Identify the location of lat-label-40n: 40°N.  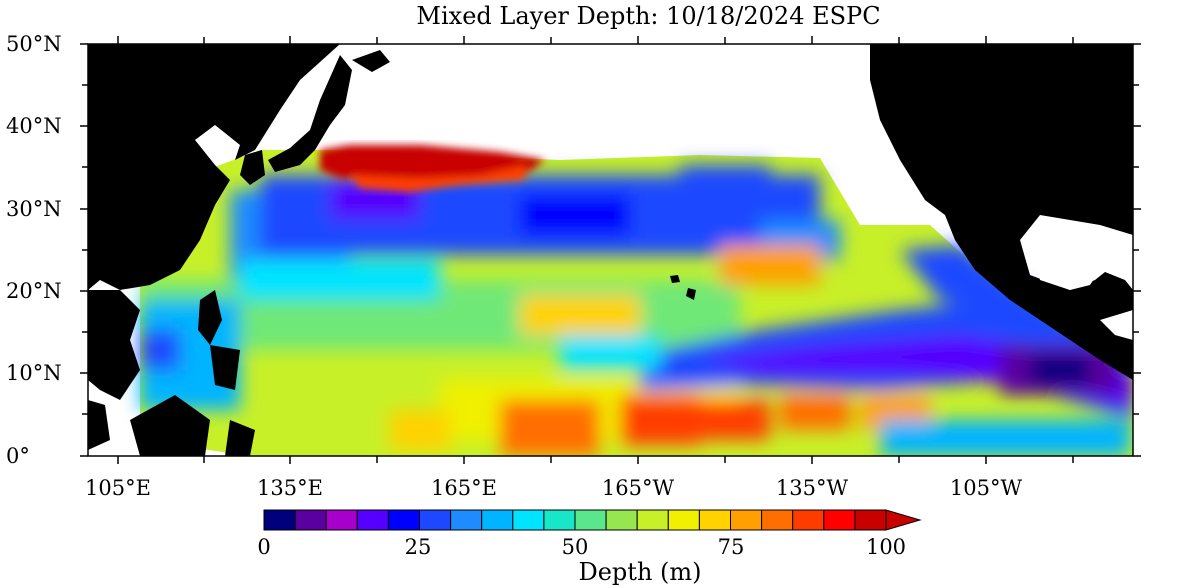
(34, 126).